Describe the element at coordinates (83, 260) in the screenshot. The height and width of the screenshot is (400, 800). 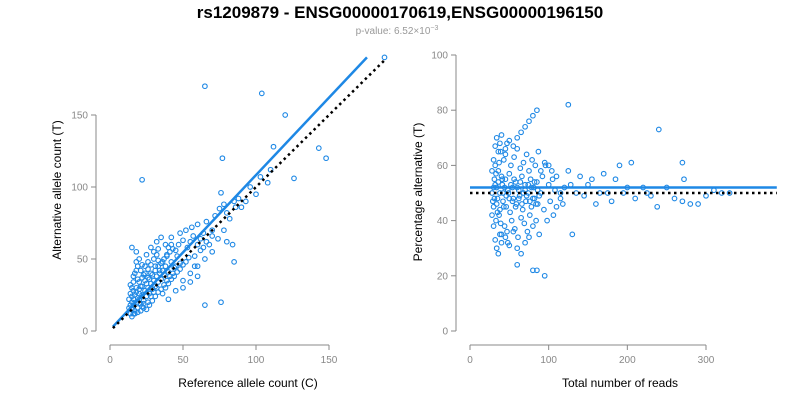
I see `left-y-tick-label: 50` at that location.